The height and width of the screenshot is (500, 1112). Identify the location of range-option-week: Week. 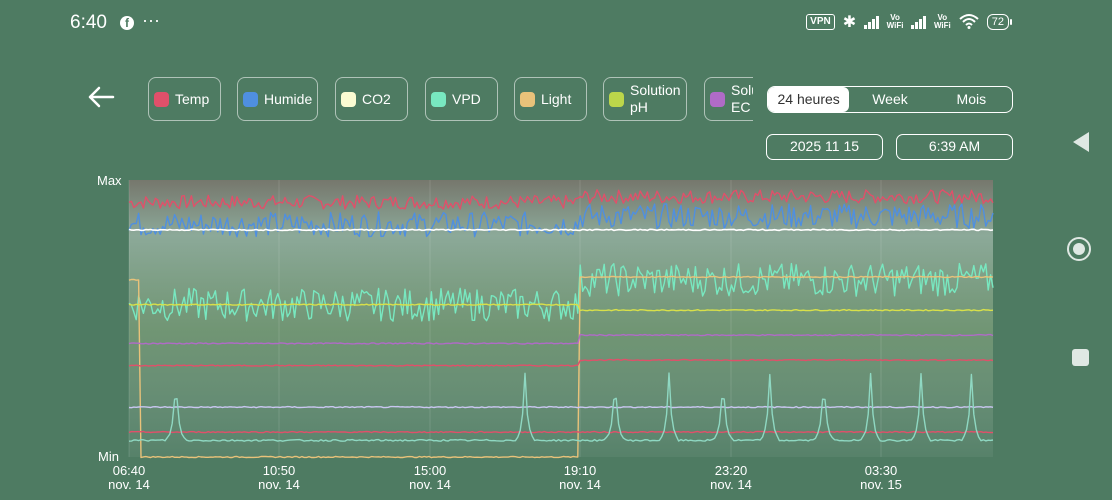
(890, 99).